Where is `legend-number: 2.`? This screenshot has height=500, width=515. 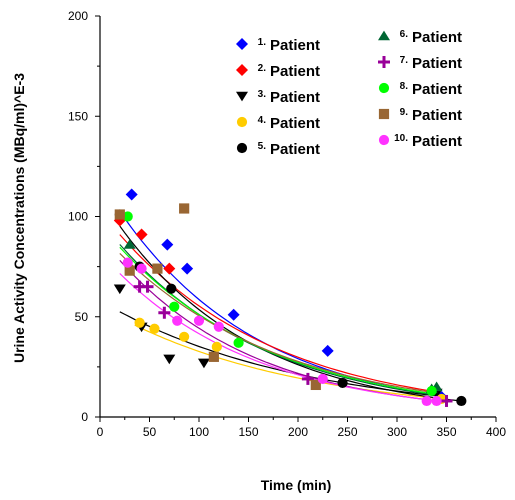
legend-number: 2. is located at coordinates (262, 68).